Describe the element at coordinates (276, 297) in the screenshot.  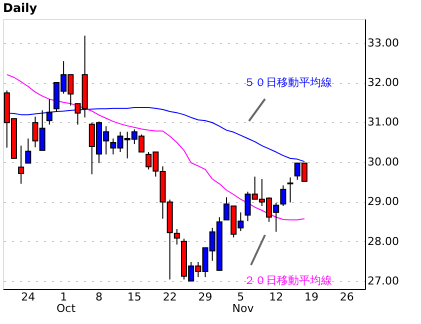
I see `x-tick-label: 12` at that location.